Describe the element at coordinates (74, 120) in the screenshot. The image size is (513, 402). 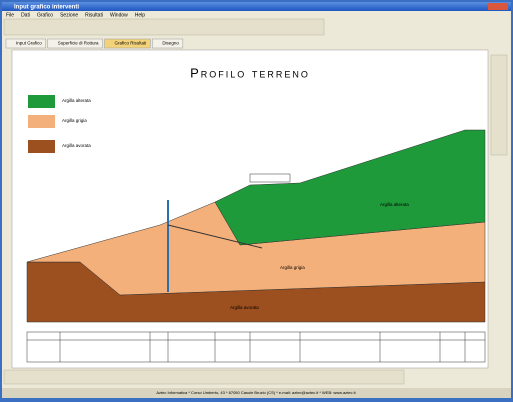
I see `legend-label: Argilla grigia` at that location.